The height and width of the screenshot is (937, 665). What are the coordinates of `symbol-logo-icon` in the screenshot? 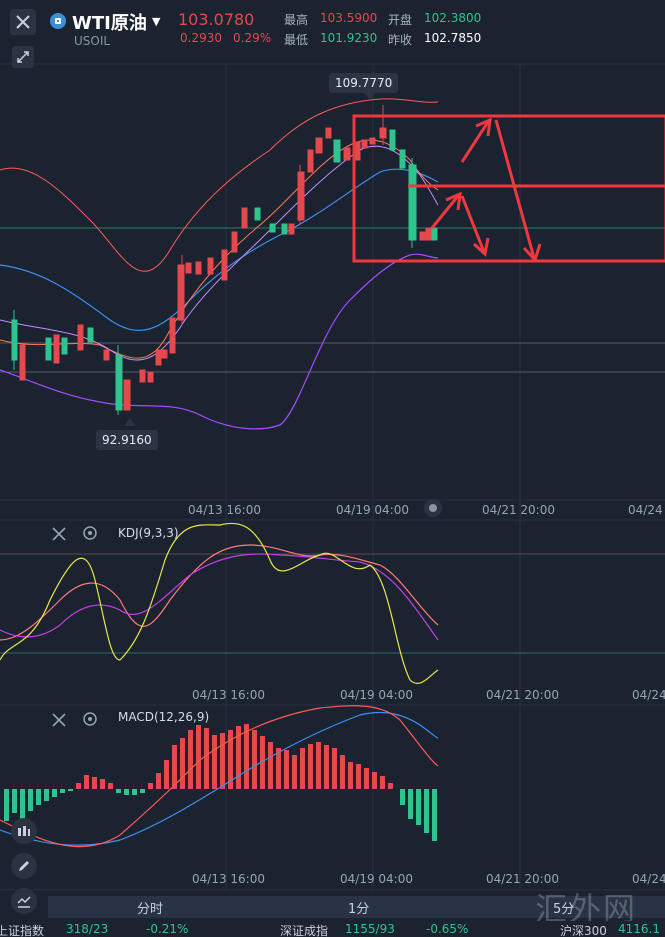 It's located at (58, 21).